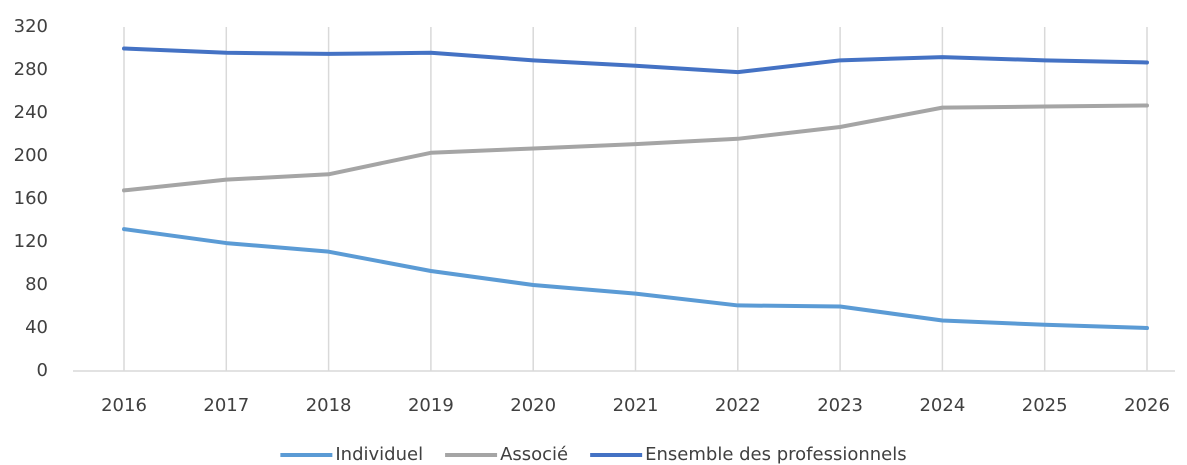  Describe the element at coordinates (31, 241) in the screenshot. I see `y-tick-label: 120` at that location.